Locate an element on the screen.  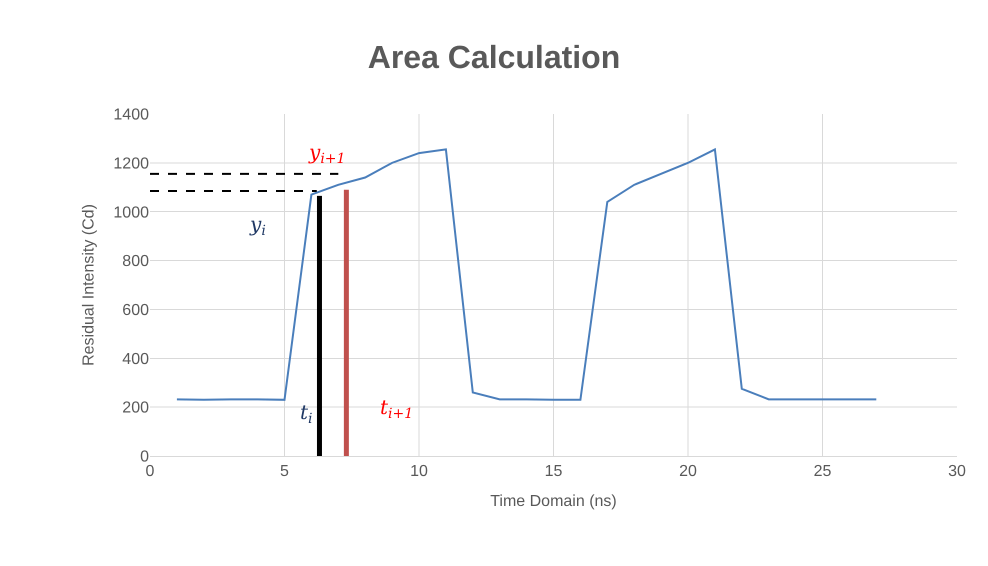
y-tick-label: 0 is located at coordinates (145, 457).